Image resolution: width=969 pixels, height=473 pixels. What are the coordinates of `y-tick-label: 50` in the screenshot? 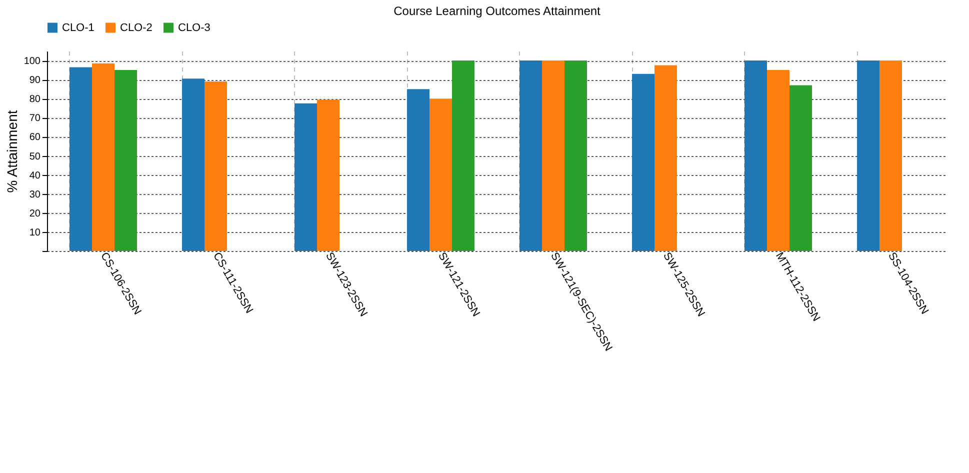 It's located at (35, 156).